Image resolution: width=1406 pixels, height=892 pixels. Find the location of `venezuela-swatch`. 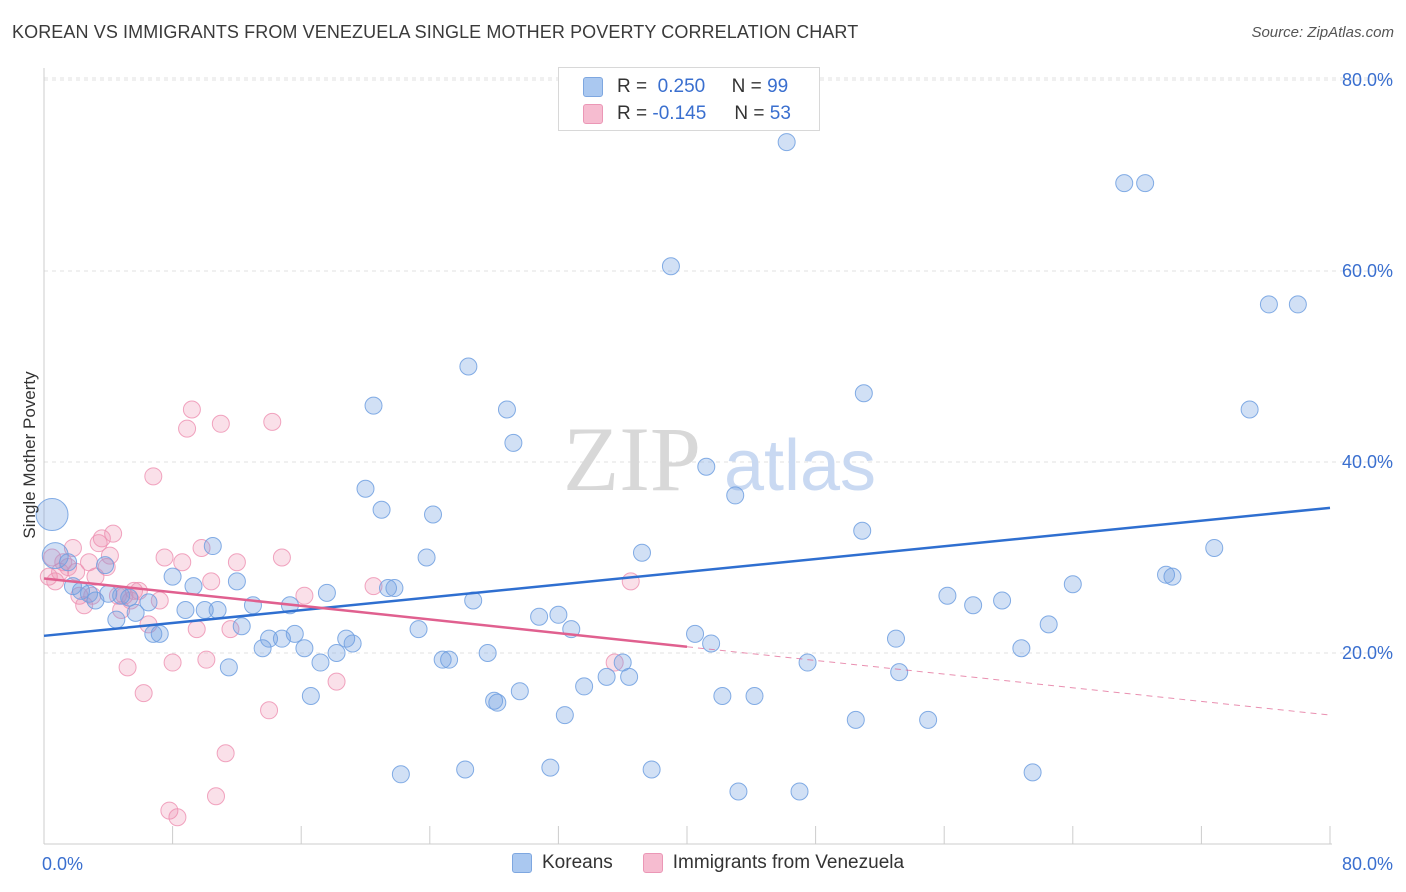

venezuela-swatch is located at coordinates (652, 863).